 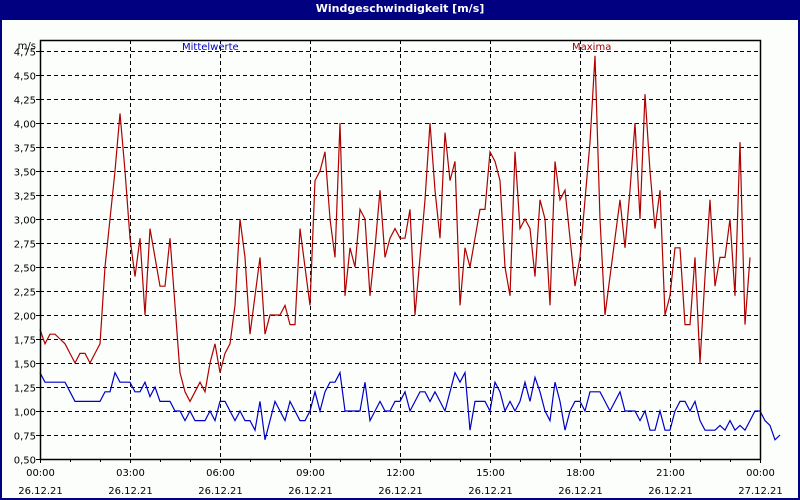 I want to click on x-tick-time: 06:00, so click(x=220, y=473).